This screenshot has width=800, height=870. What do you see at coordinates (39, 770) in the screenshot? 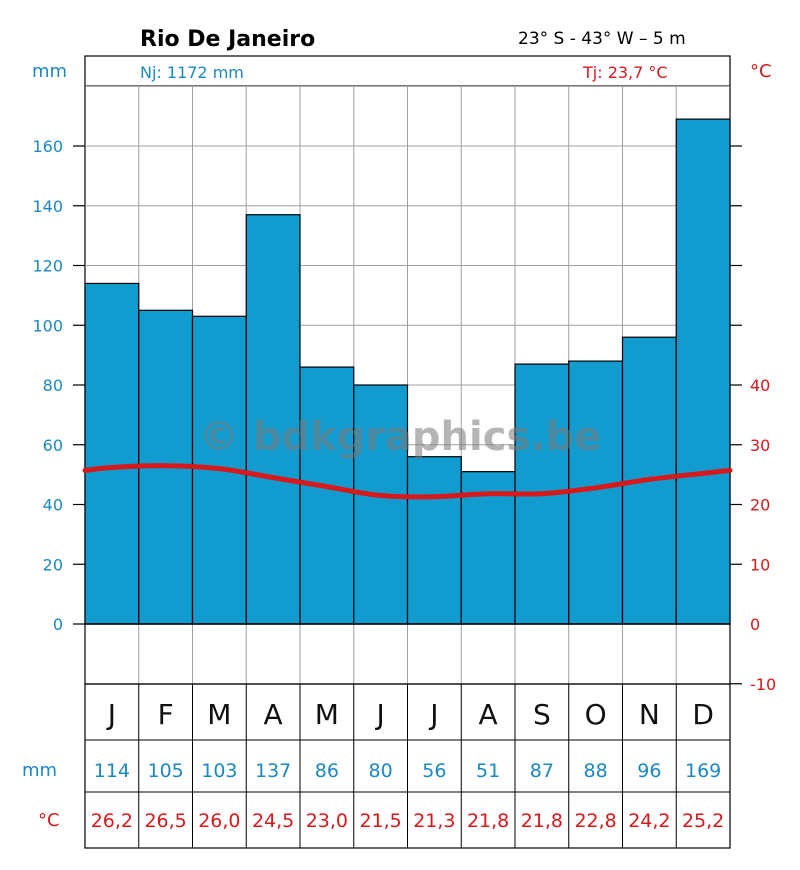
I see `precip-row-label: mm` at bounding box center [39, 770].